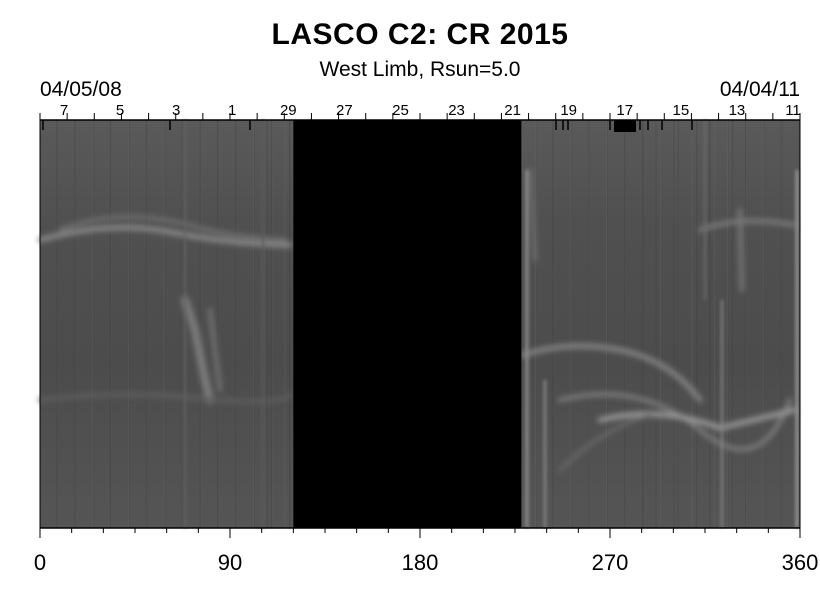 This screenshot has width=820, height=600. Describe the element at coordinates (759, 89) in the screenshot. I see `end-date-label: 04/04/11` at that location.